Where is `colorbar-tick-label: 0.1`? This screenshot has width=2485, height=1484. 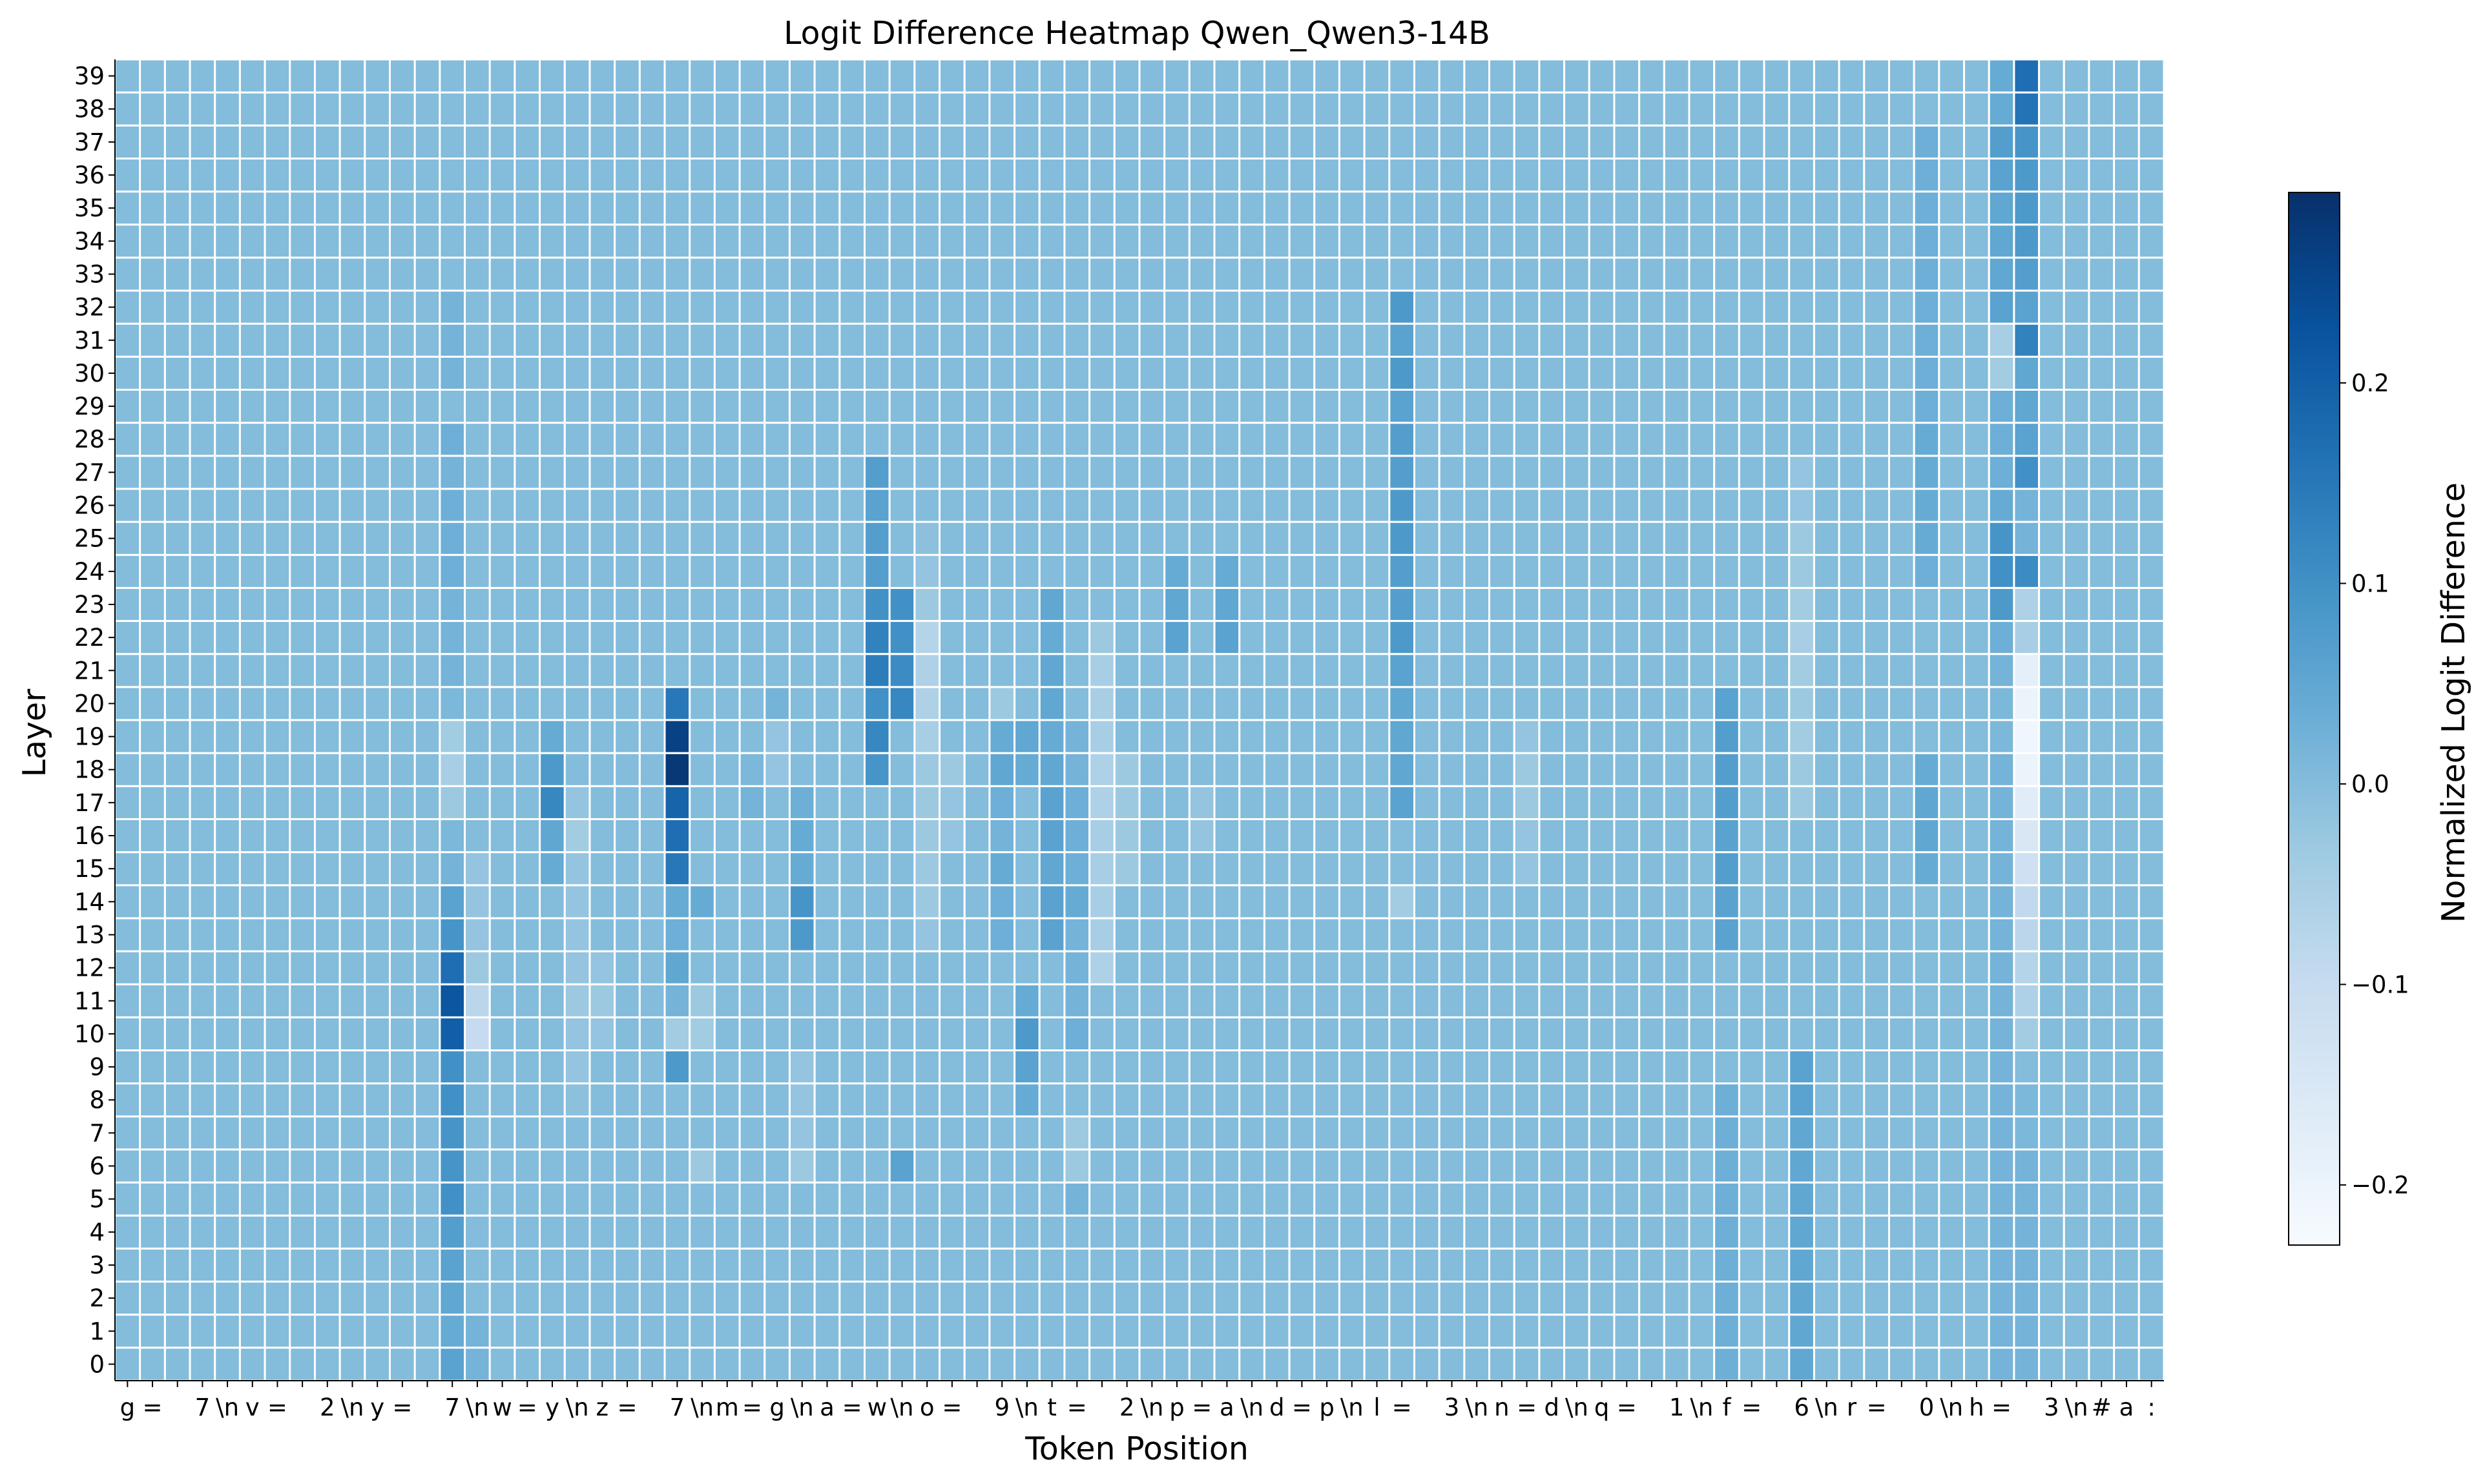 colorbar-tick-label: 0.1 is located at coordinates (2370, 583).